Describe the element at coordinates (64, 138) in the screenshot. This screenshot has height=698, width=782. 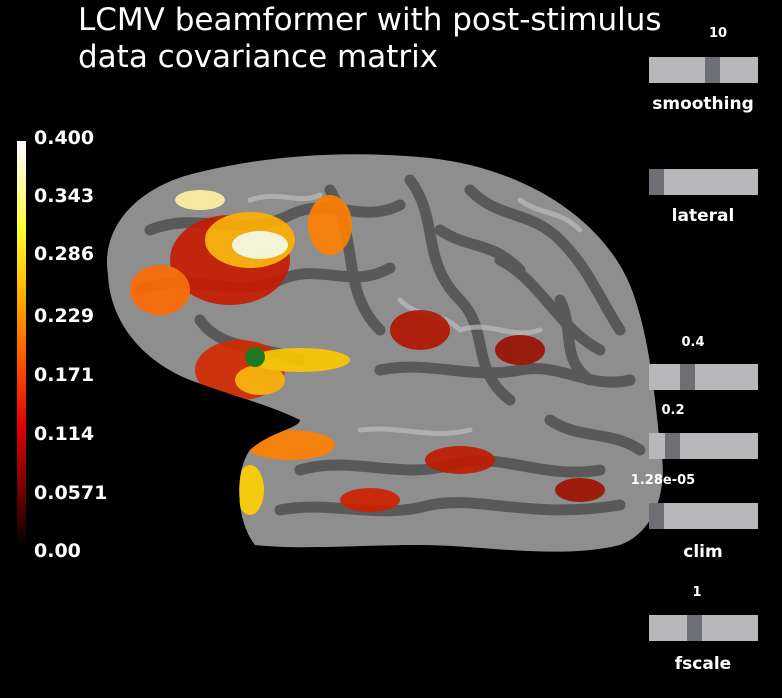
I see `colorbar-tick: 0.400` at that location.